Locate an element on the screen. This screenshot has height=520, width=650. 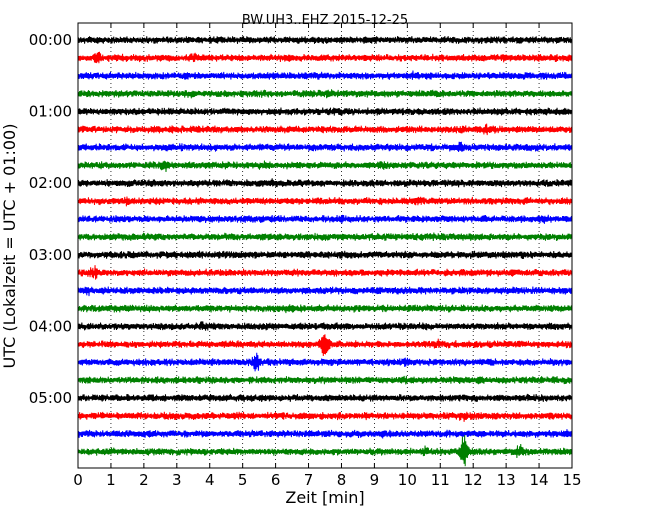
y-axis-label: UTC (Lokalzeit = UTC + 01:00) is located at coordinates (9, 246).